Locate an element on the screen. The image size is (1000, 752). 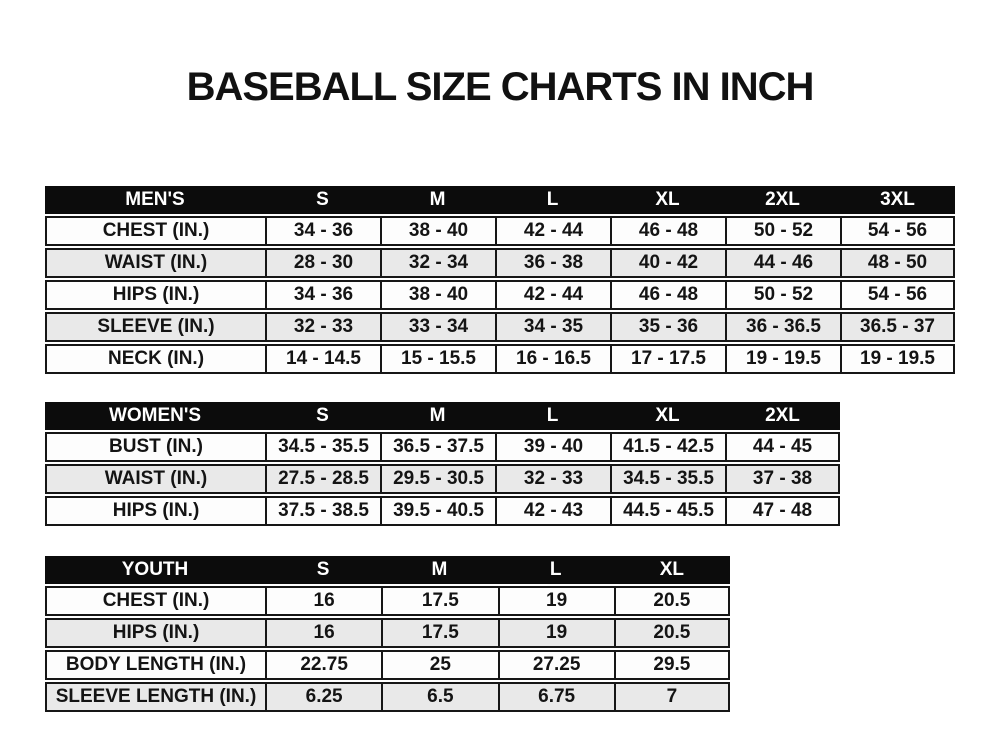
page-title: BASEBALL SIZE CHARTS IN INCH is located at coordinates (500, 87).